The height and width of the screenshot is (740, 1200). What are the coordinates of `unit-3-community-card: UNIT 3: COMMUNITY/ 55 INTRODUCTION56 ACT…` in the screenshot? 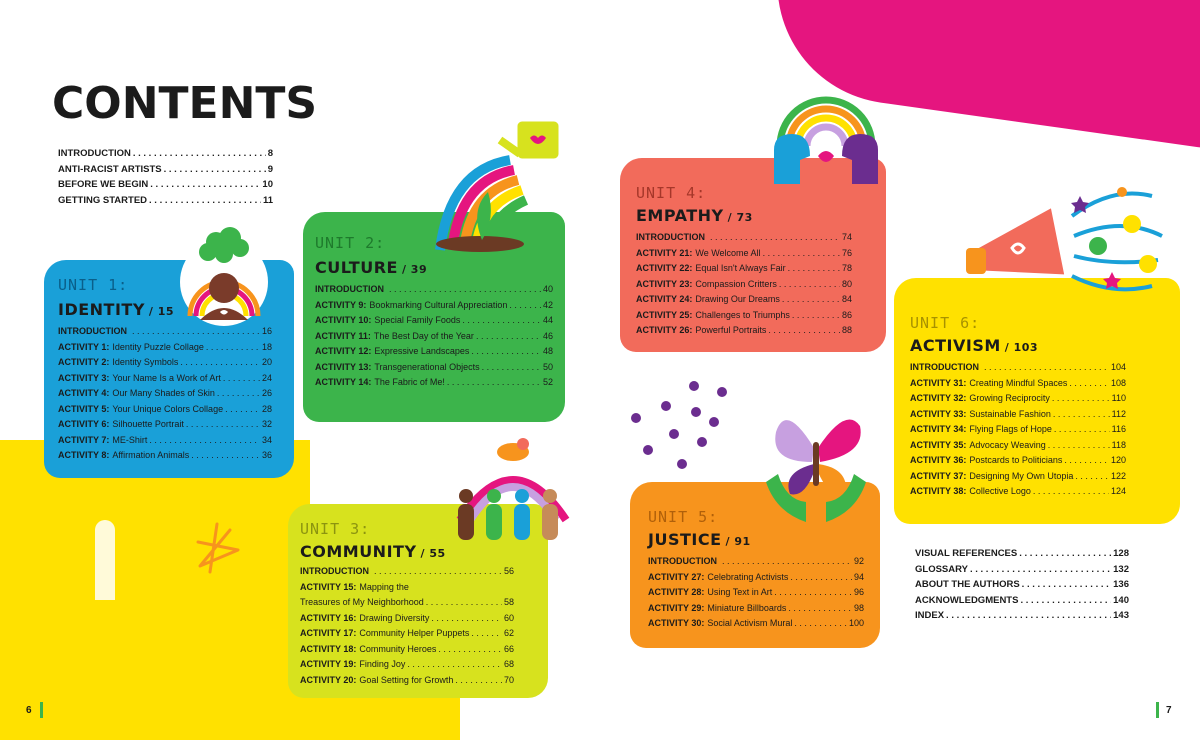 It's located at (418, 601).